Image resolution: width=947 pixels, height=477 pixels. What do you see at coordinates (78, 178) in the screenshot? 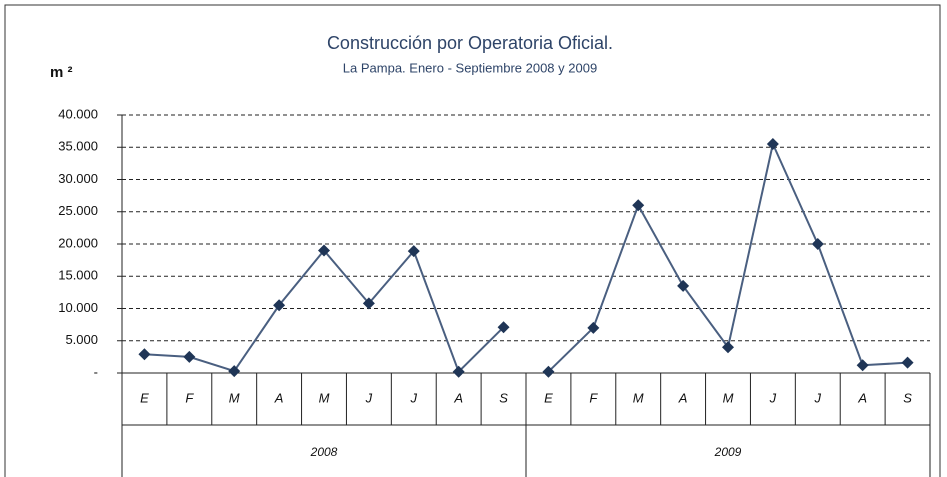
I see `y-tick-label: 30.000` at bounding box center [78, 178].